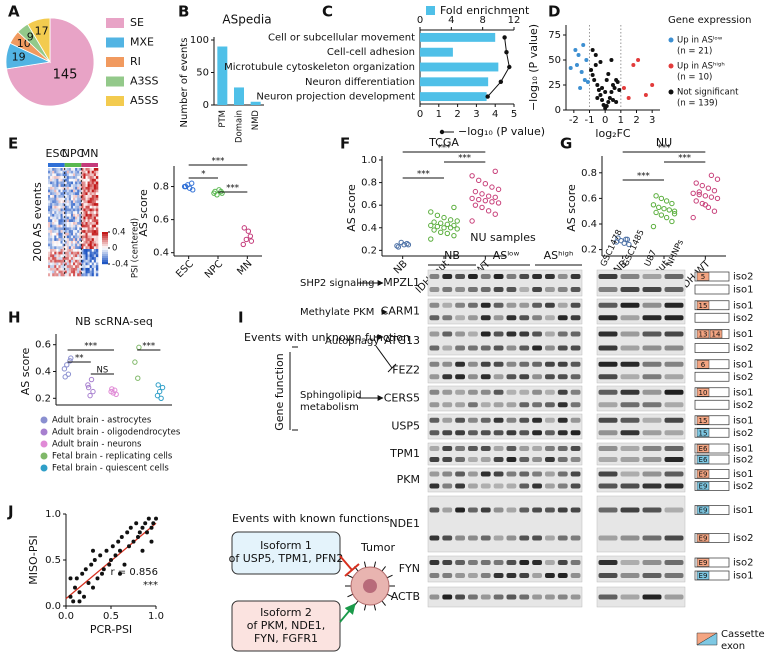  What do you see at coordinates (621, 120) in the screenshot?
I see `x-tick-label: 1` at bounding box center [621, 120].